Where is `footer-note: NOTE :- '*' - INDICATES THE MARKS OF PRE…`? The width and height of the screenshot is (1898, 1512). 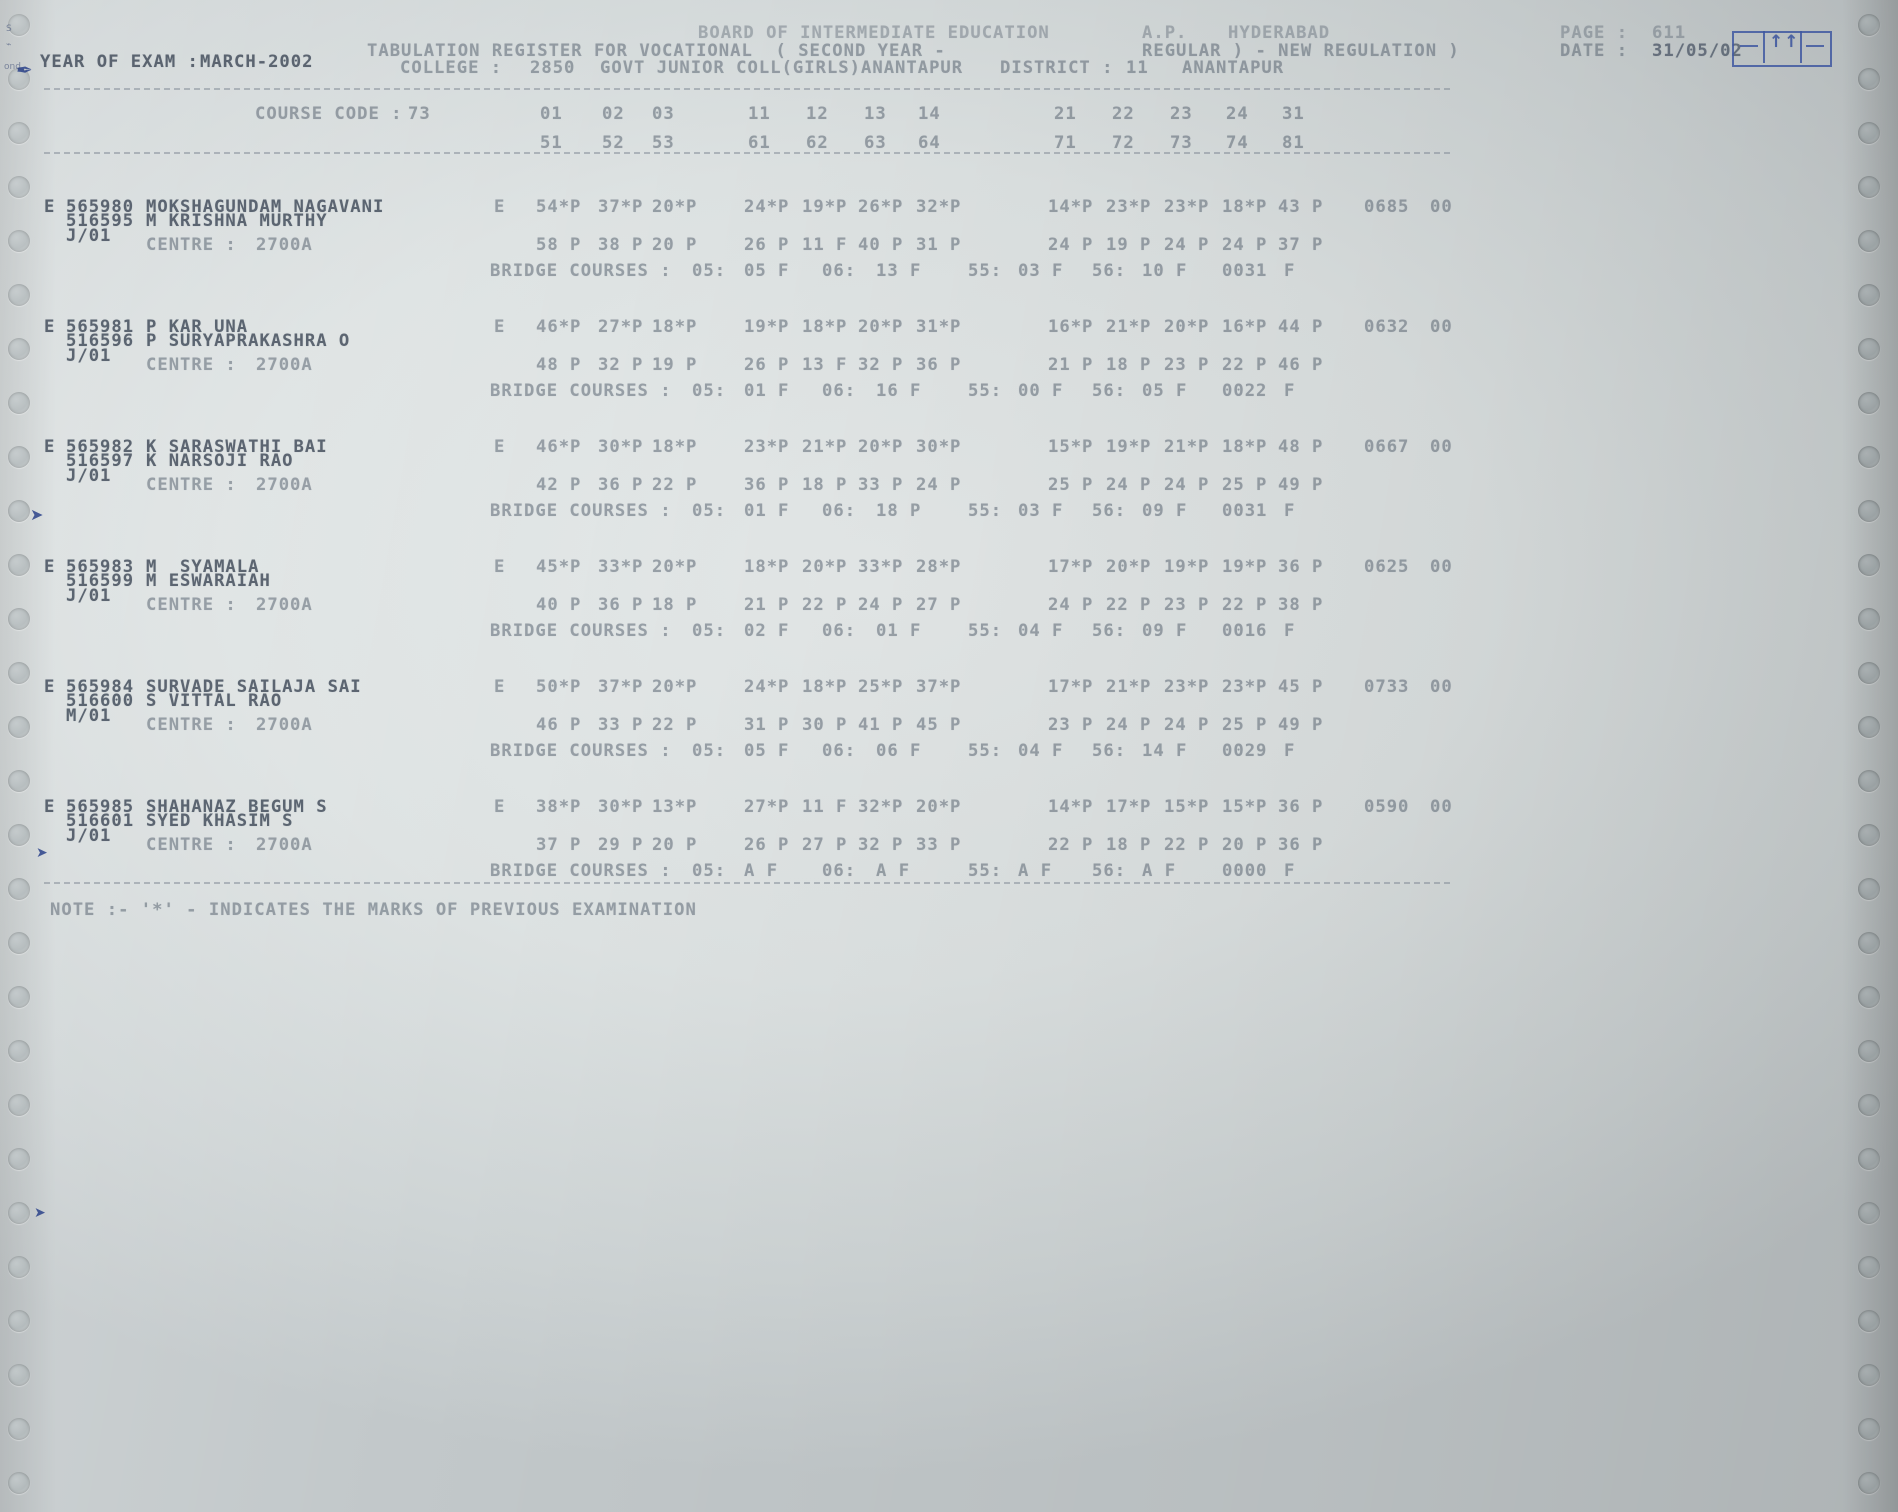
footer-note: NOTE :- '*' - INDICATES THE MARKS OF PRE… is located at coordinates (373, 910).